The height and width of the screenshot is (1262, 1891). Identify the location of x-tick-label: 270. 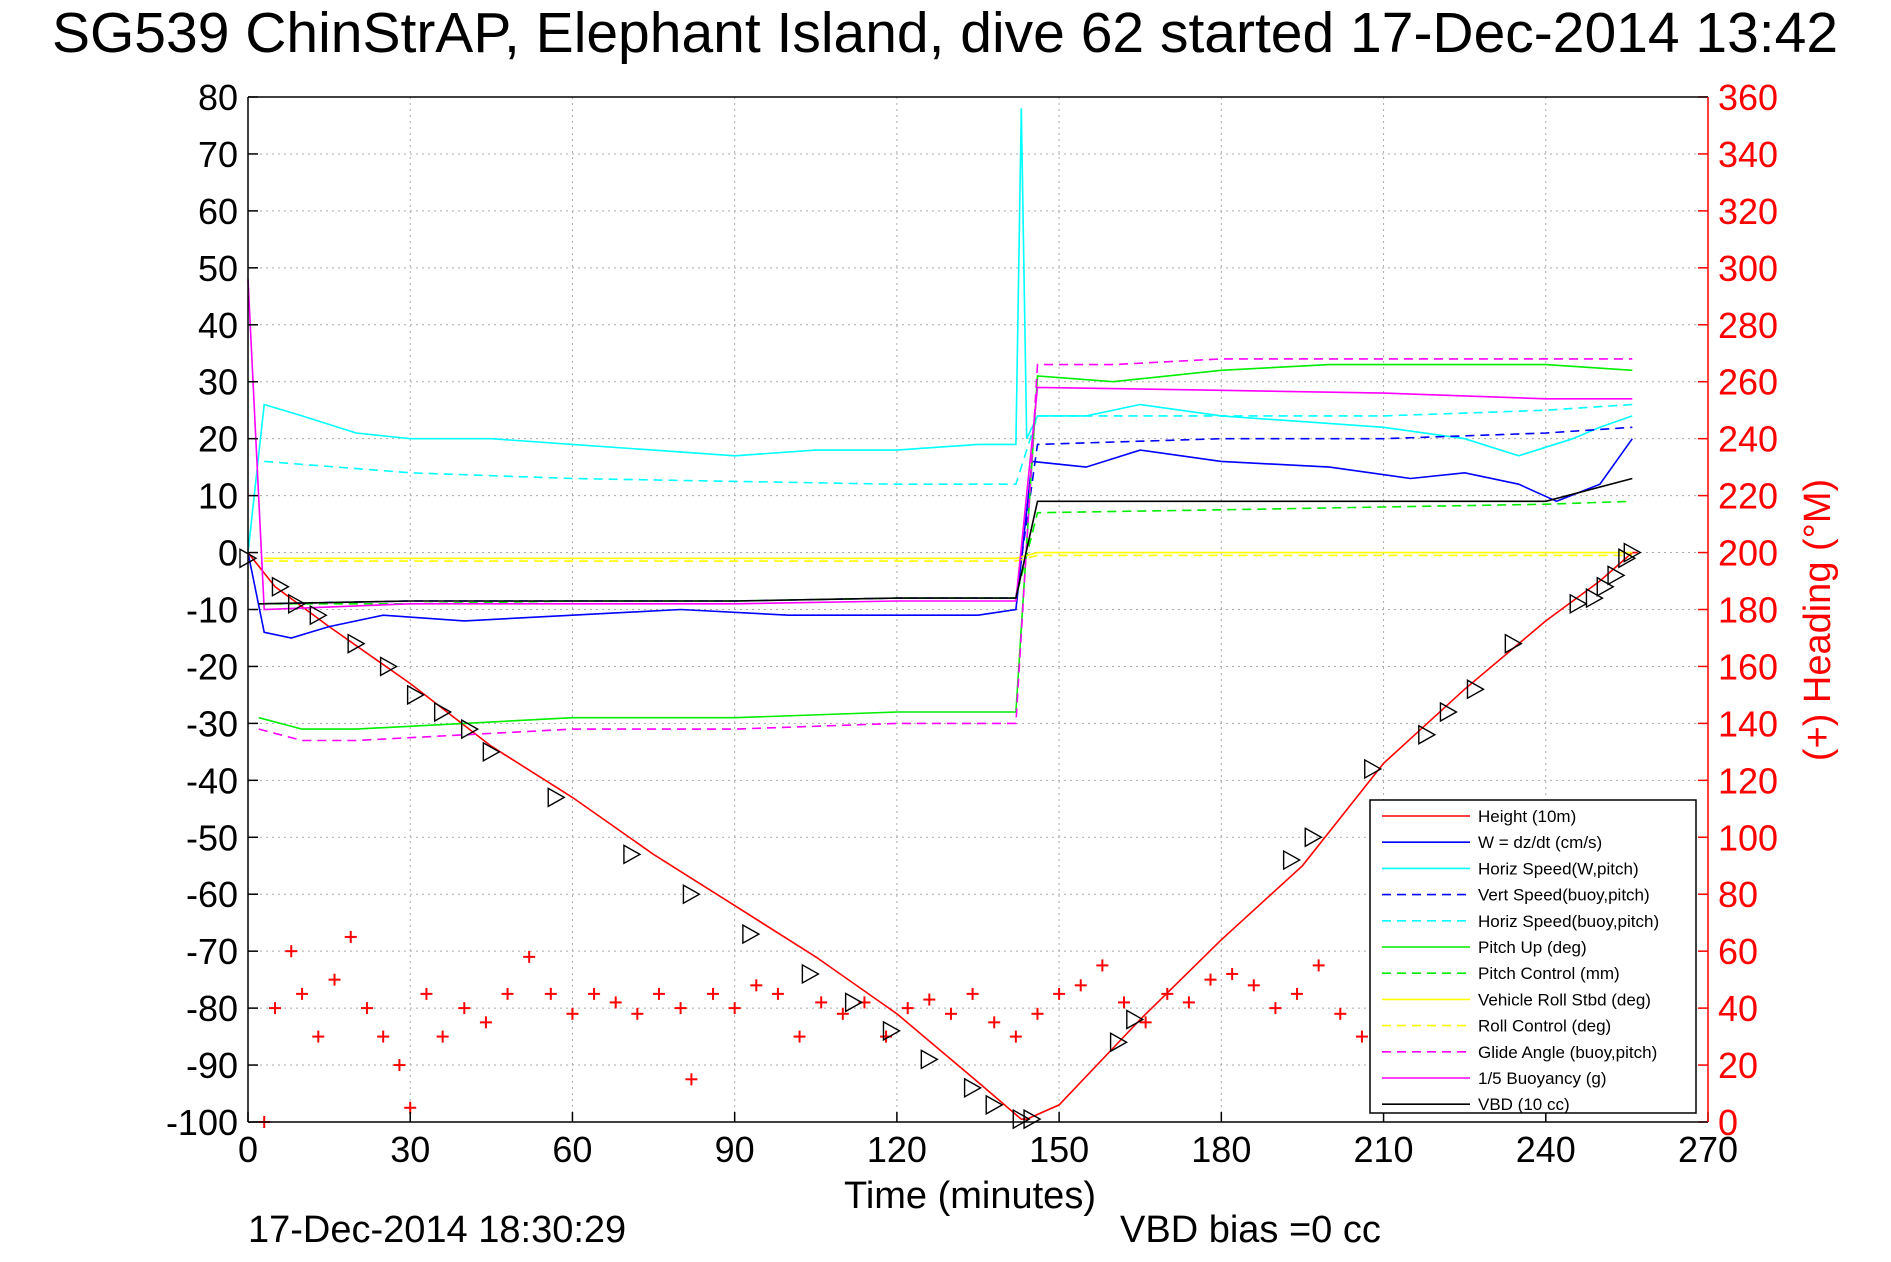
(1708, 1149).